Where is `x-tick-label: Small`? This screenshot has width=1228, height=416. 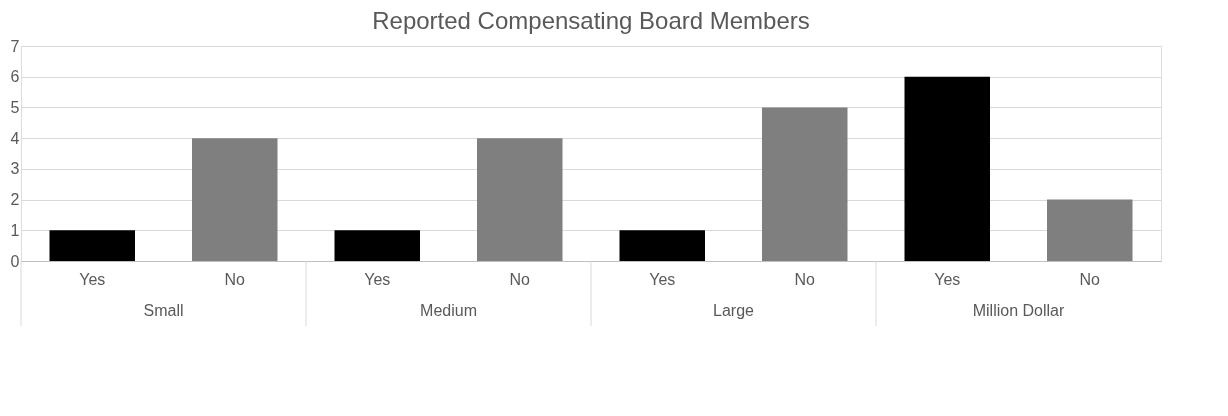 x-tick-label: Small is located at coordinates (163, 310).